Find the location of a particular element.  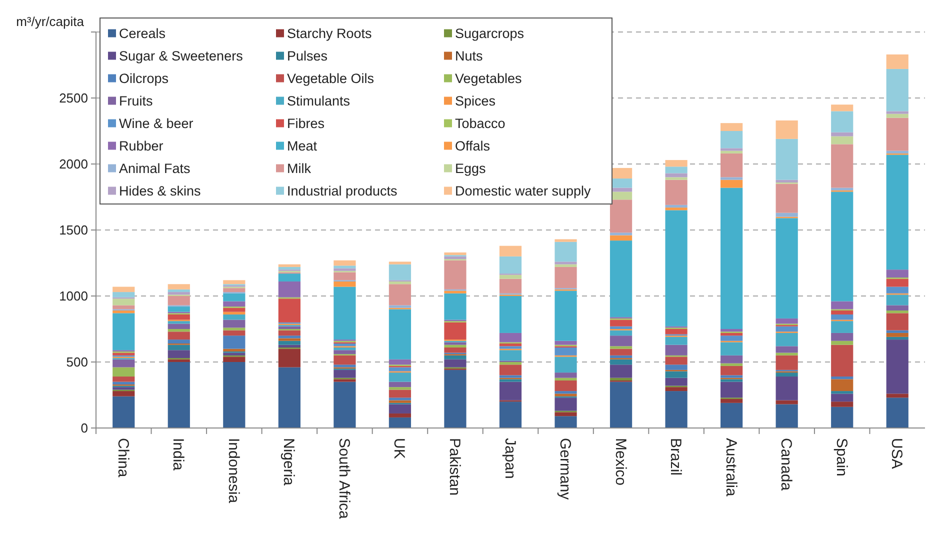

legend-label: Offals is located at coordinates (472, 146).